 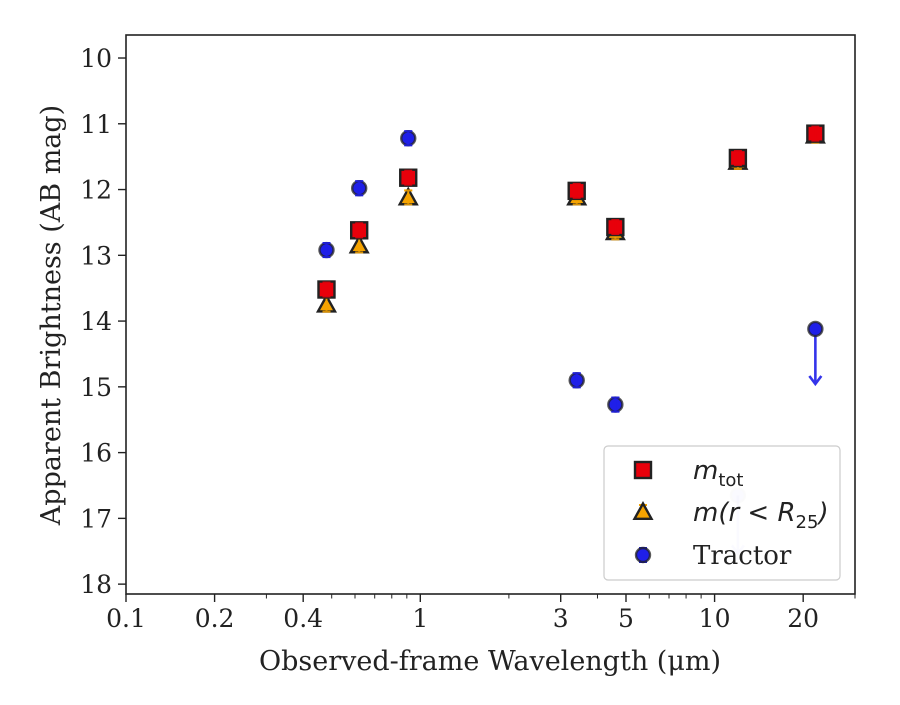 I want to click on legend-tractor-label: Tractor, so click(x=742, y=556).